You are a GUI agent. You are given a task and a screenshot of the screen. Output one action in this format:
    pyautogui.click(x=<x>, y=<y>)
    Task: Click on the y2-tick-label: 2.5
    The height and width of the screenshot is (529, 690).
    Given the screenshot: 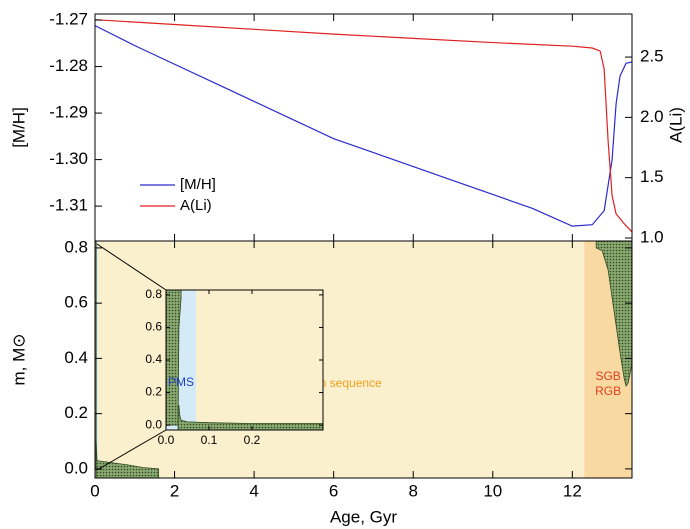 What is the action you would take?
    pyautogui.click(x=652, y=56)
    